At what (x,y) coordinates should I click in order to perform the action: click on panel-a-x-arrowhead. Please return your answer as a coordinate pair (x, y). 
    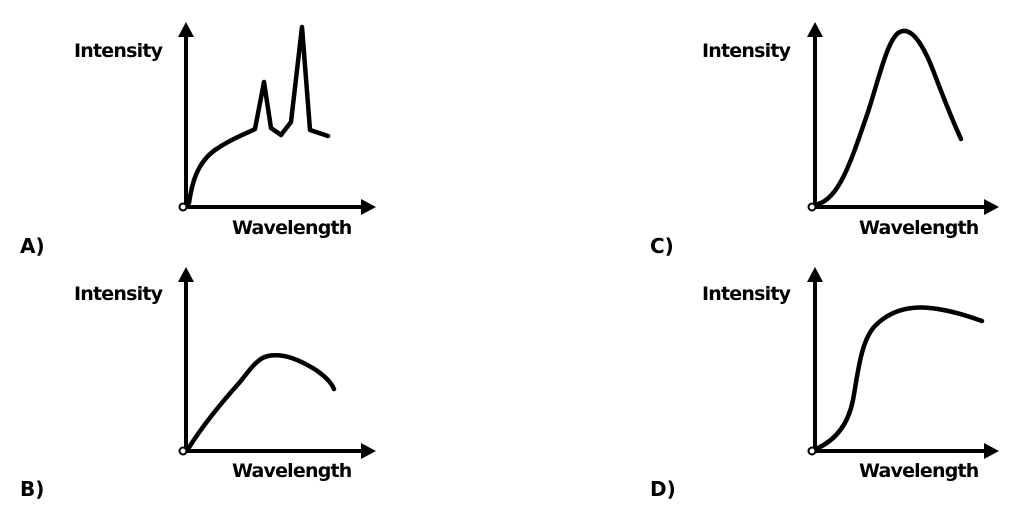
    Looking at the image, I should click on (368, 207).